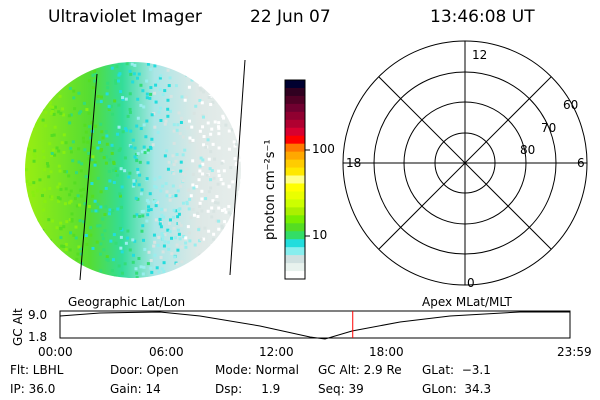  Describe the element at coordinates (354, 163) in the screenshot. I see `mlt-label-18: 18` at that location.